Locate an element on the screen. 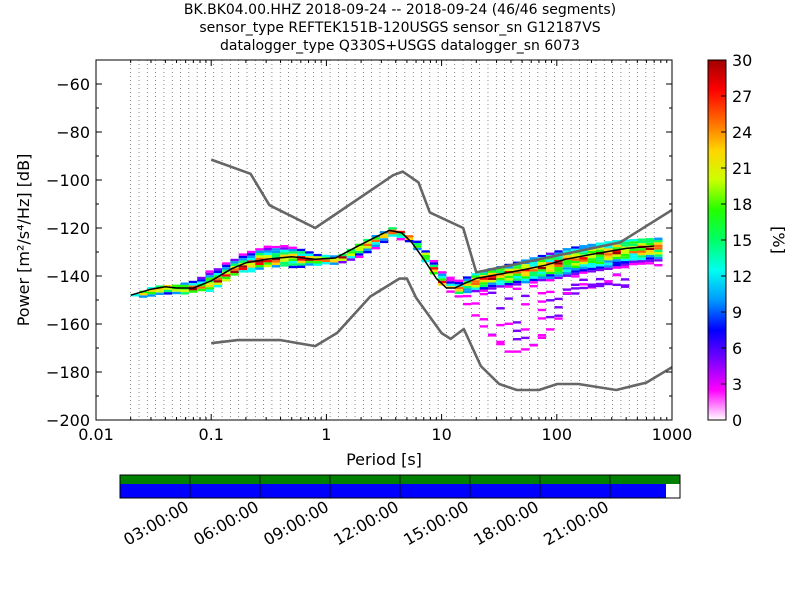 The height and width of the screenshot is (600, 800). colorbar-tick-label: 6 is located at coordinates (737, 348).